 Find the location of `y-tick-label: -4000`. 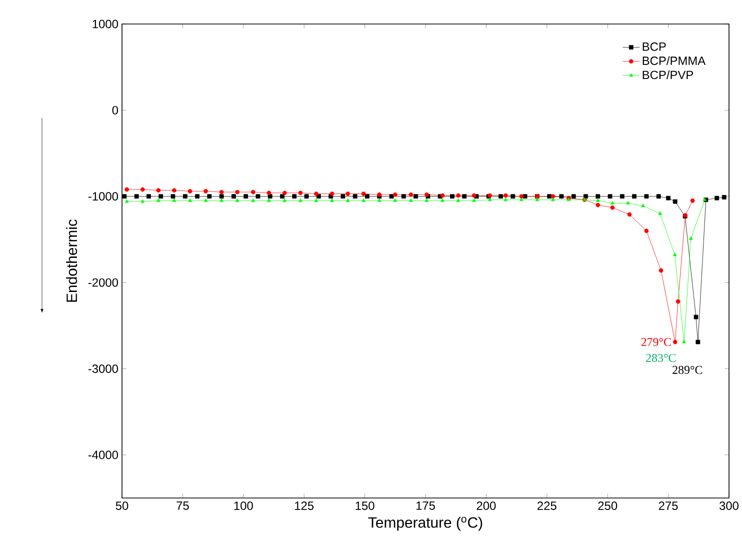

y-tick-label: -4000 is located at coordinates (103, 455).